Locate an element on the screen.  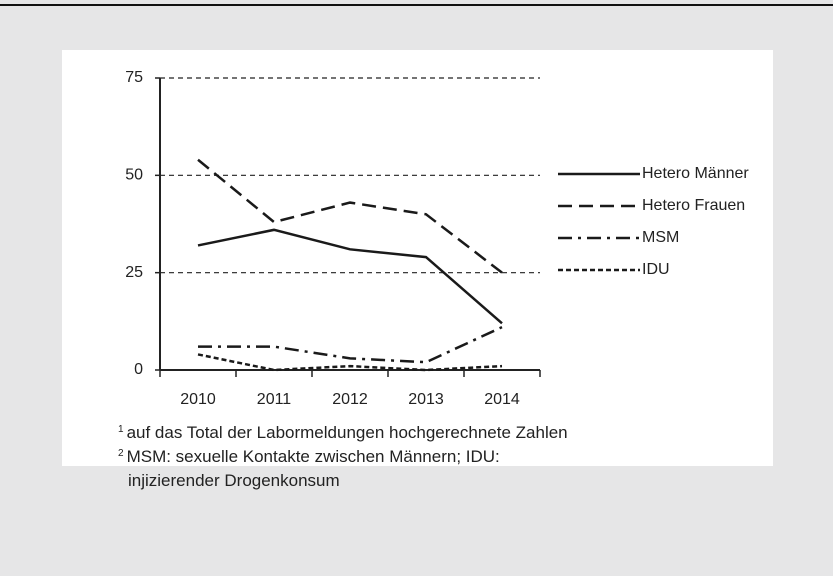
y-tick-label: 75 is located at coordinates (134, 77).